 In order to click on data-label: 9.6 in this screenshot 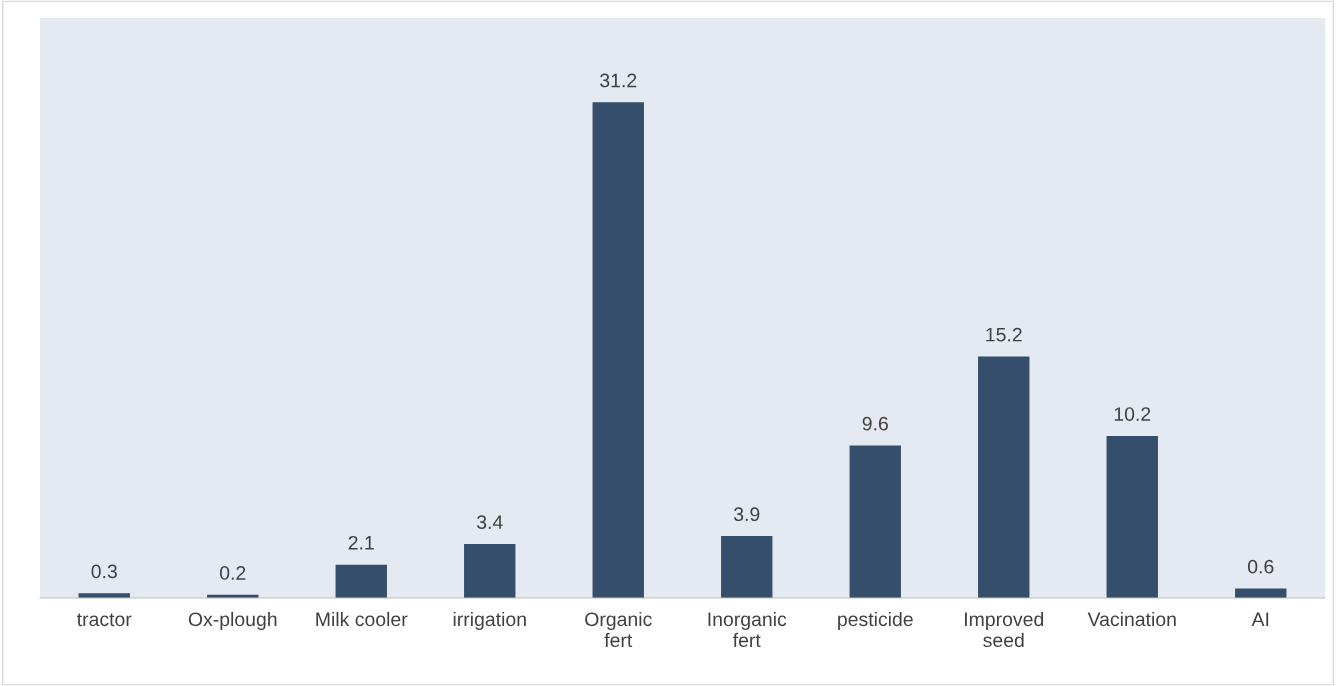, I will do `click(875, 423)`.